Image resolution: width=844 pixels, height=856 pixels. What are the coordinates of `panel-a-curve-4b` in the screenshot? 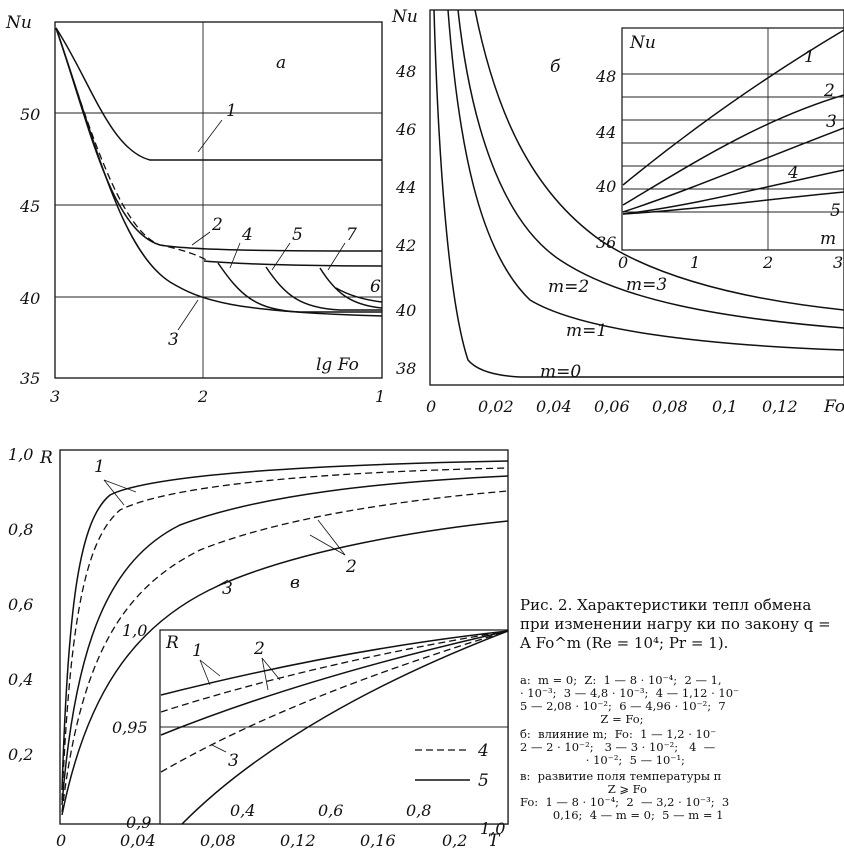 It's located at (299, 287).